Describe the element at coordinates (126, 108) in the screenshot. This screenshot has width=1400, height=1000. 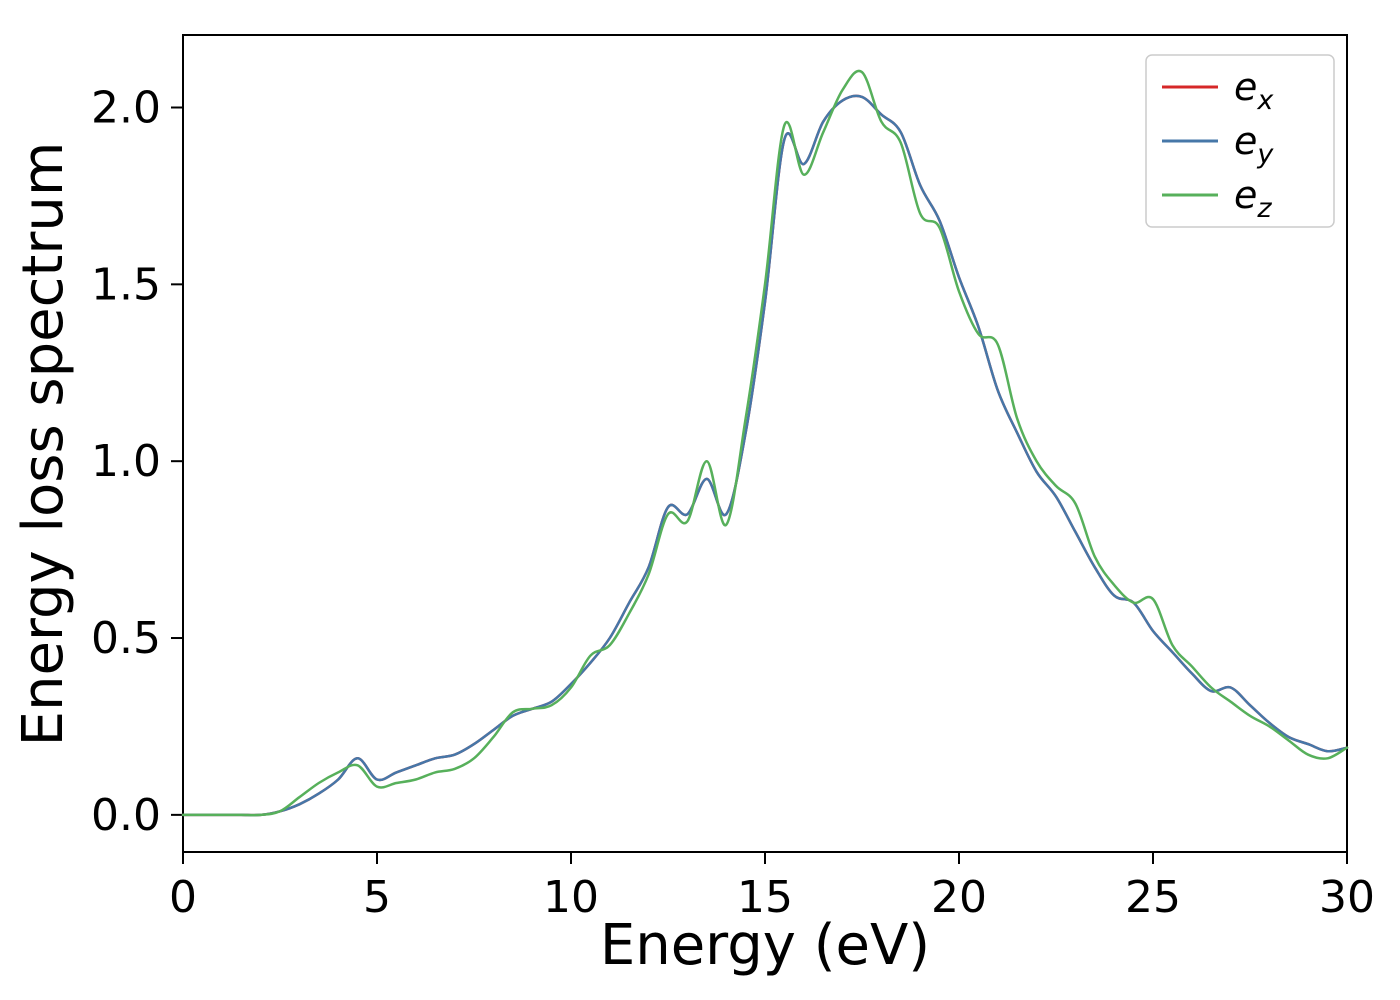
I see `y-tick-label: 2.0` at that location.